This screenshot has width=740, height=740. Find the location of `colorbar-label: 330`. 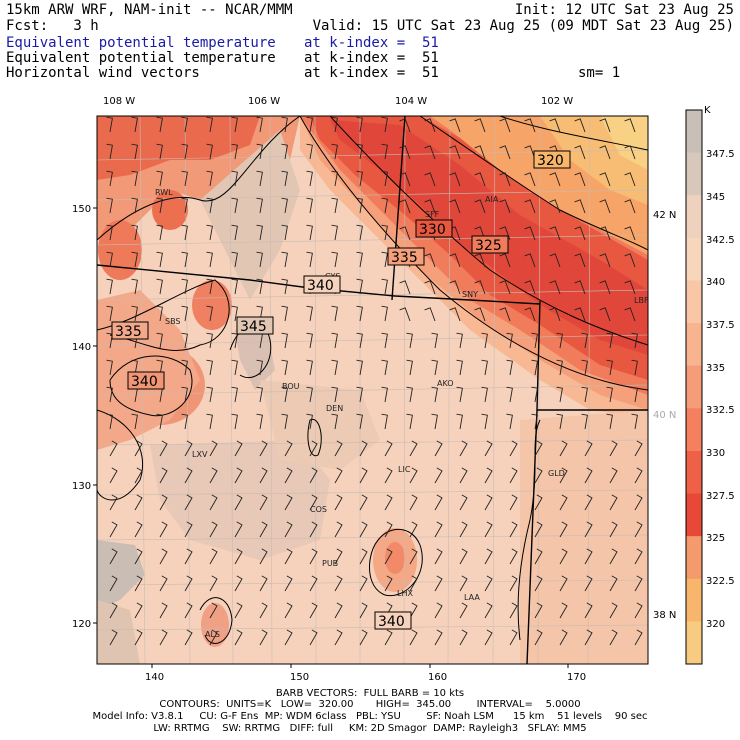

colorbar-label: 330 is located at coordinates (715, 453).